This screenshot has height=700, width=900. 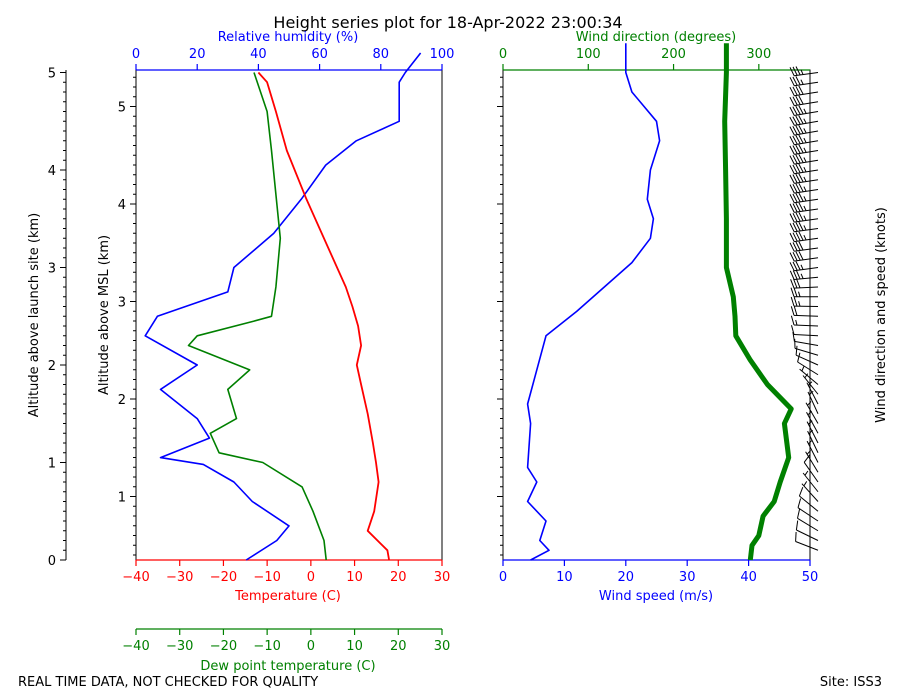 I want to click on wdir-tick-label: 300, so click(x=758, y=54).